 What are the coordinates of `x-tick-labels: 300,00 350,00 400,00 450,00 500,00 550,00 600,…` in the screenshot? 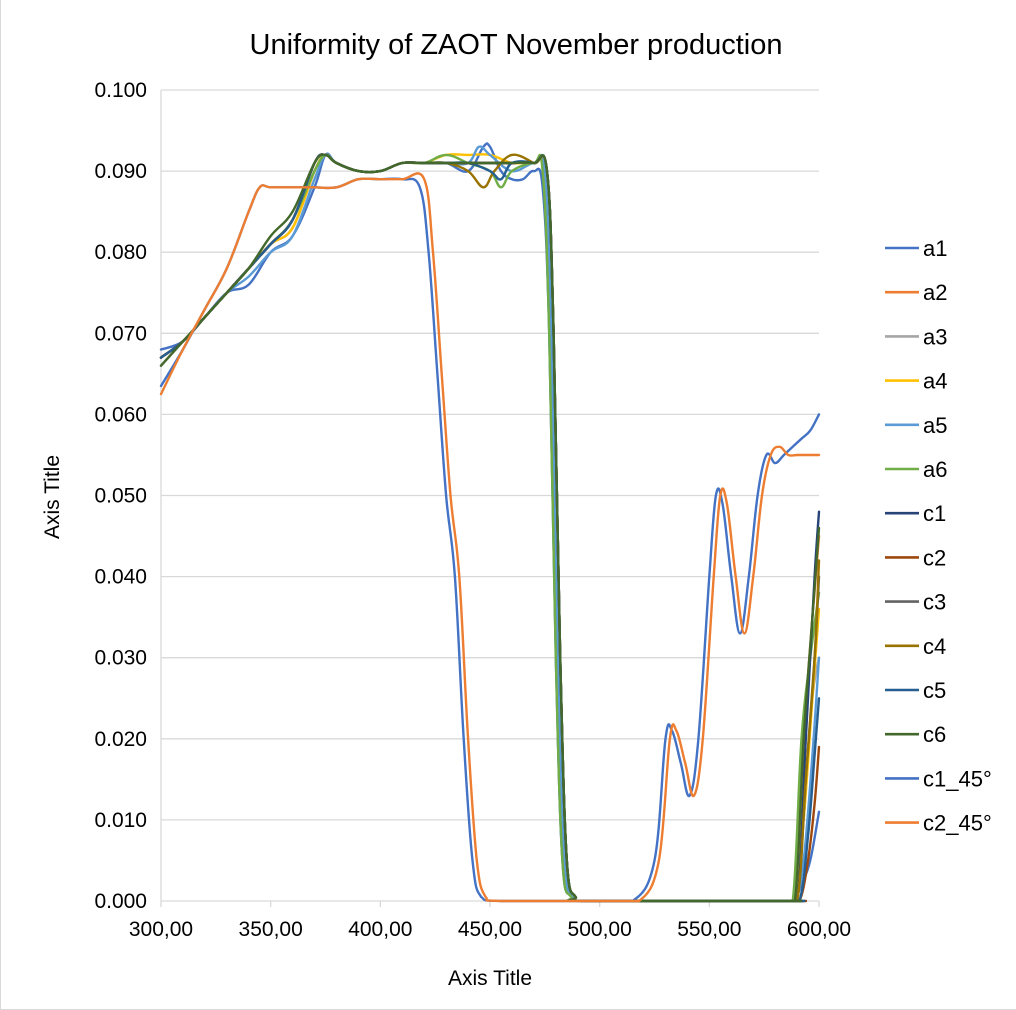 It's located at (490, 929).